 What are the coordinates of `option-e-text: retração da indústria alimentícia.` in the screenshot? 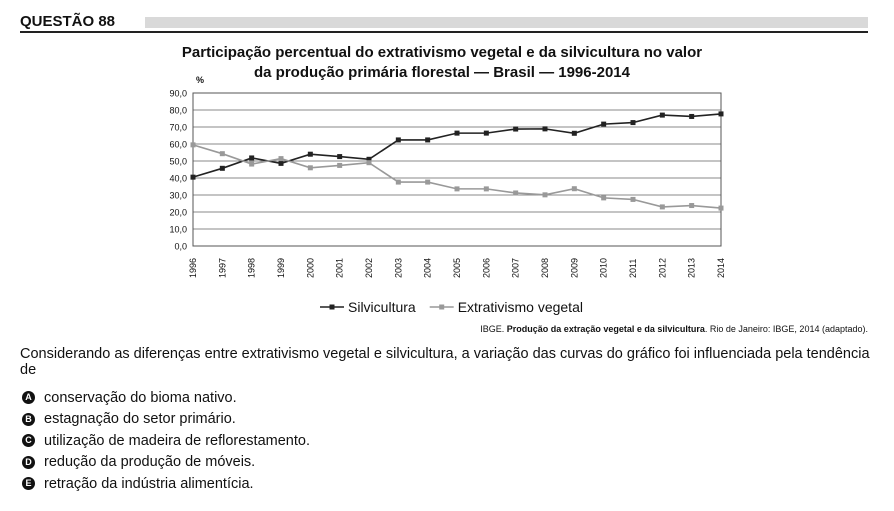 It's located at (149, 483).